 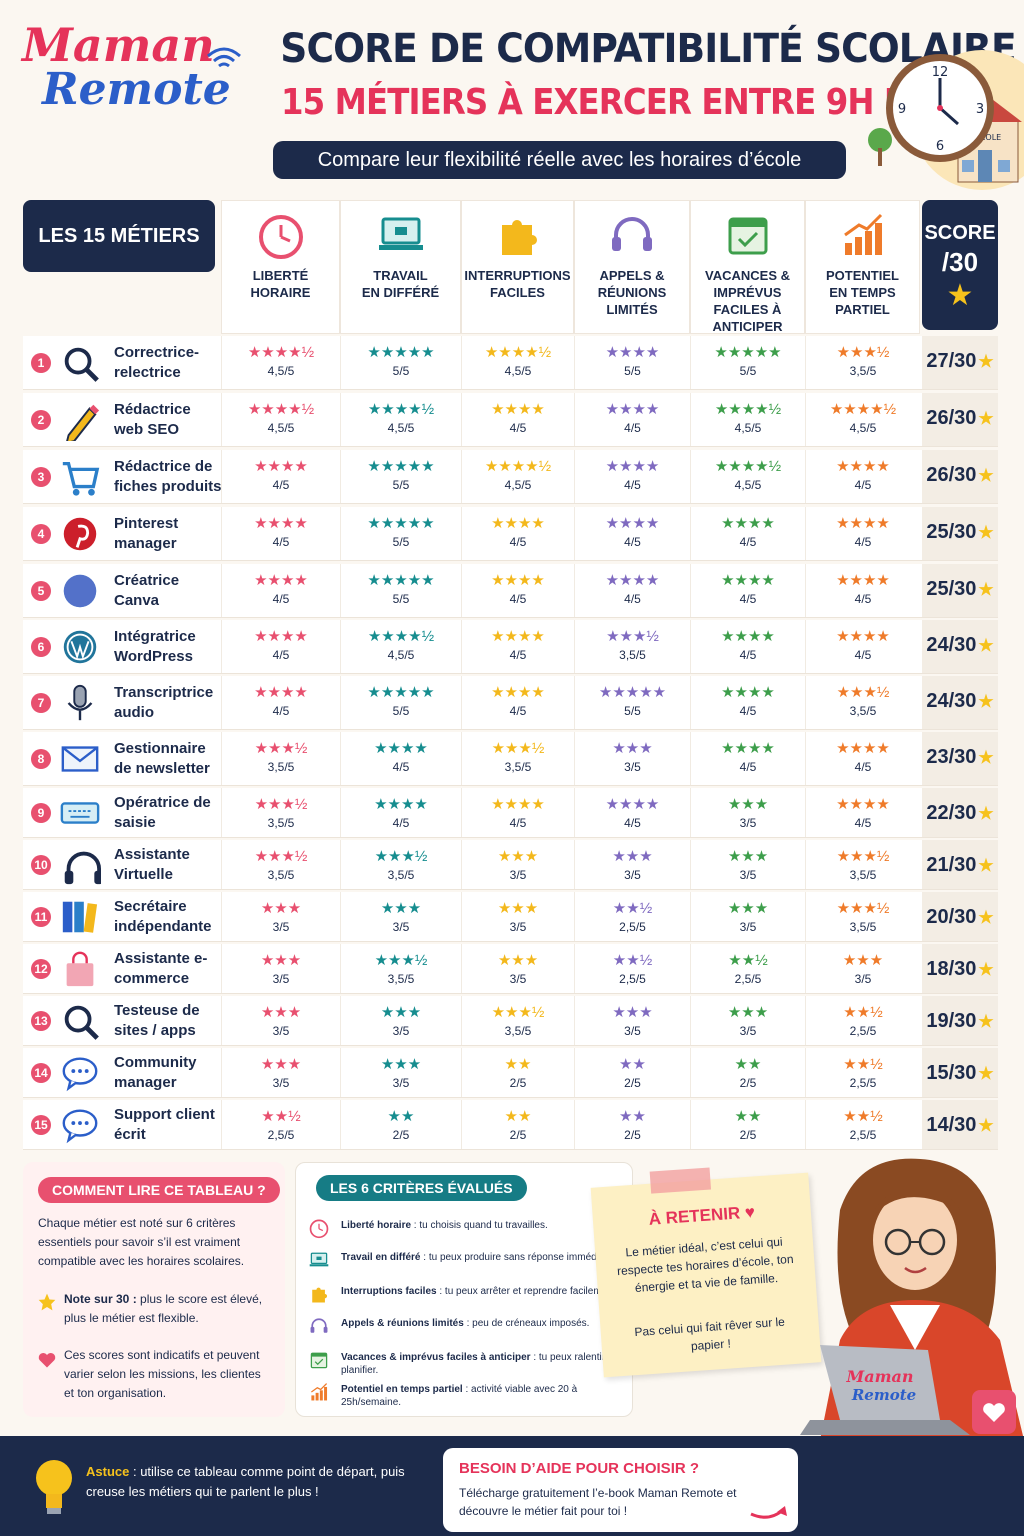 What do you see at coordinates (632, 758) in the screenshot?
I see `rating-cell: ★★★ 3/5` at bounding box center [632, 758].